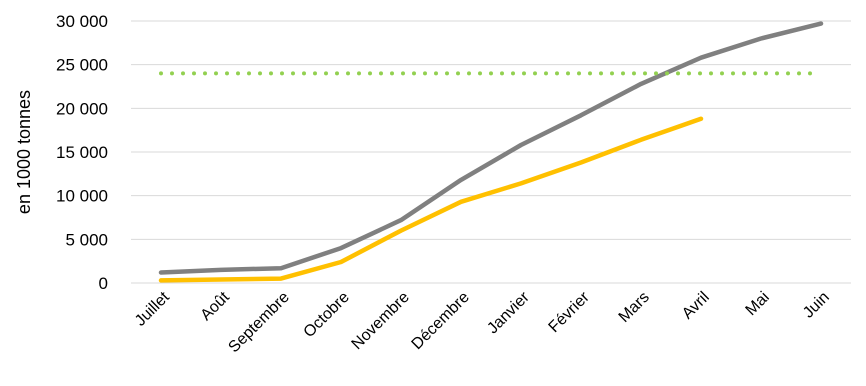  Describe the element at coordinates (86, 239) in the screenshot. I see `y-tick-label: 5 000` at that location.